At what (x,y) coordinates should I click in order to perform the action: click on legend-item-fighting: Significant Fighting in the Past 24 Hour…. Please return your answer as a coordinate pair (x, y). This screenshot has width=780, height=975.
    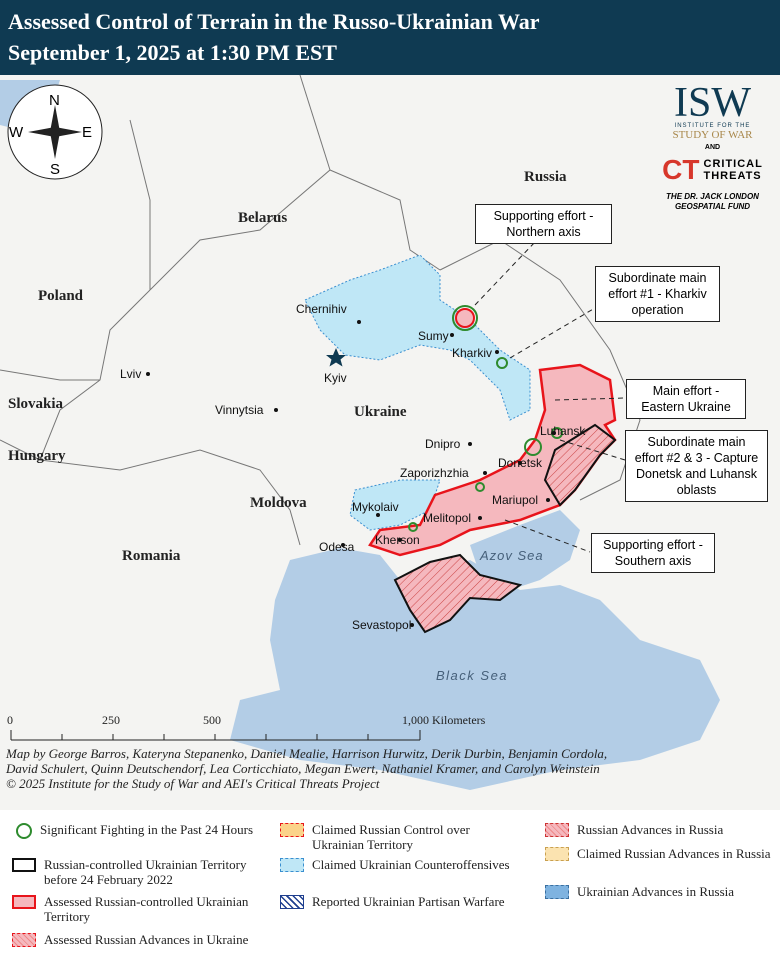
    Looking at the image, I should click on (139, 830).